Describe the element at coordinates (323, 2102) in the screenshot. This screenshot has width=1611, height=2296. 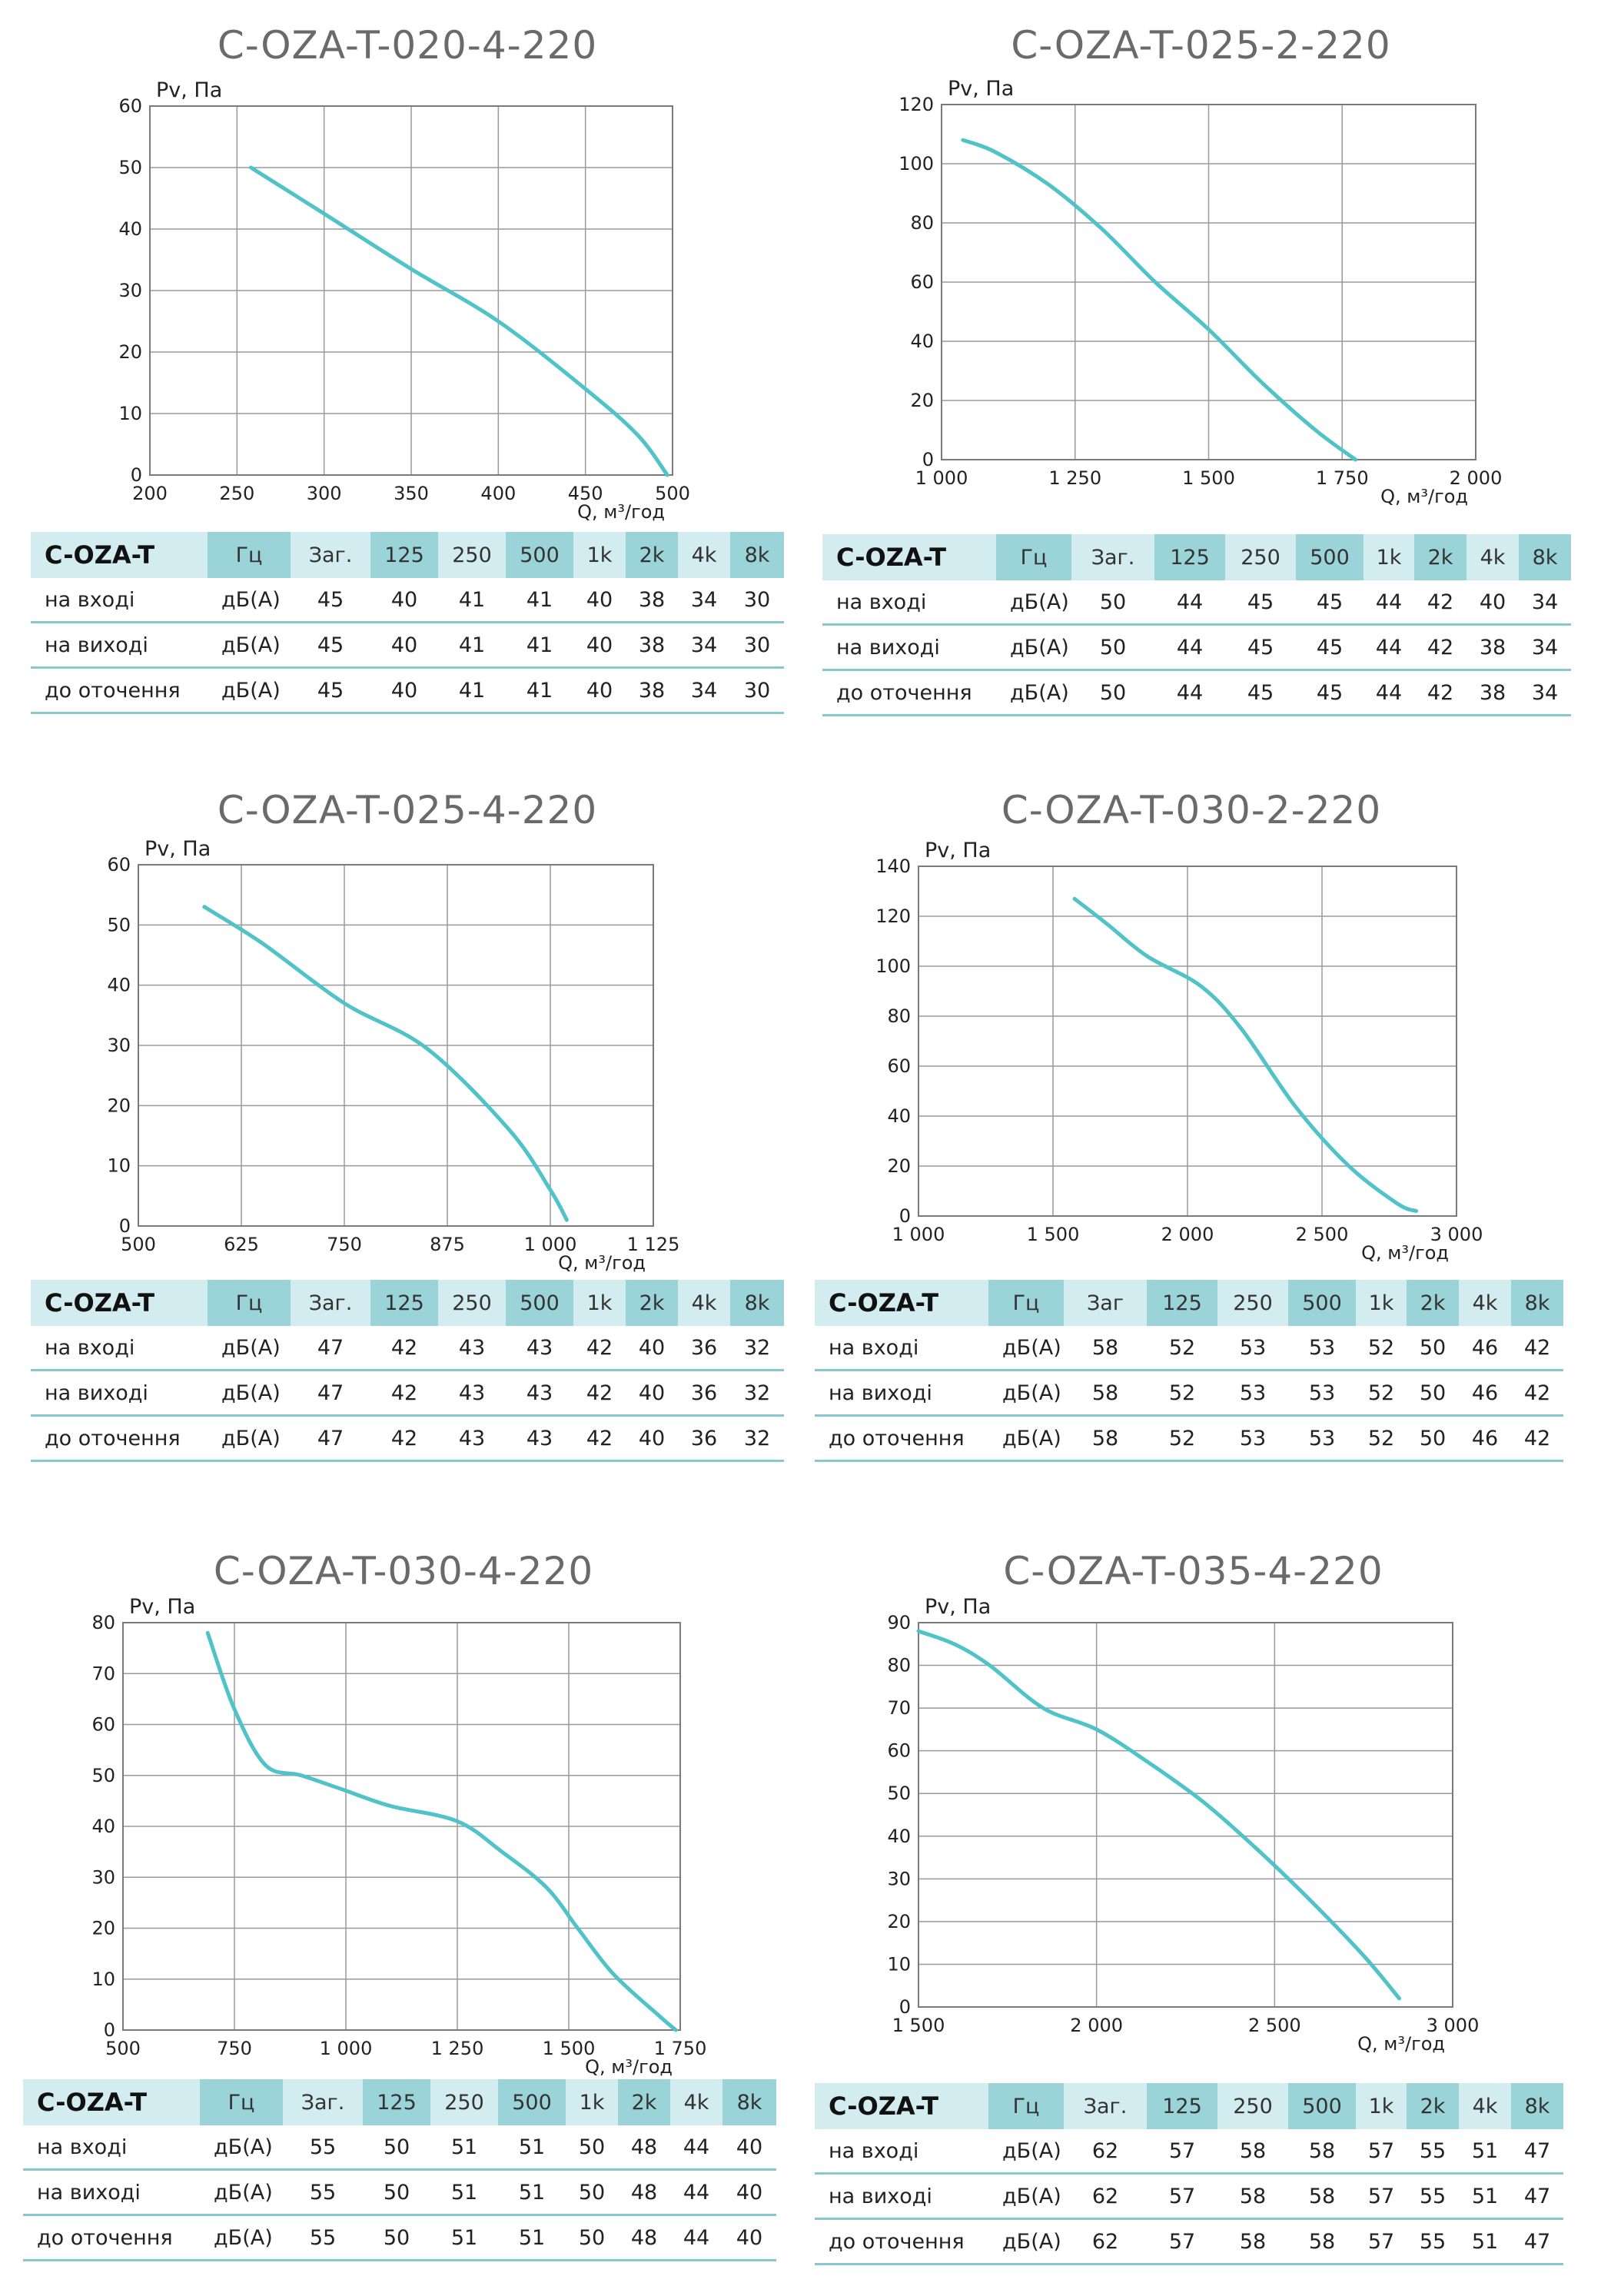
I see `column-header: Заг.` at that location.